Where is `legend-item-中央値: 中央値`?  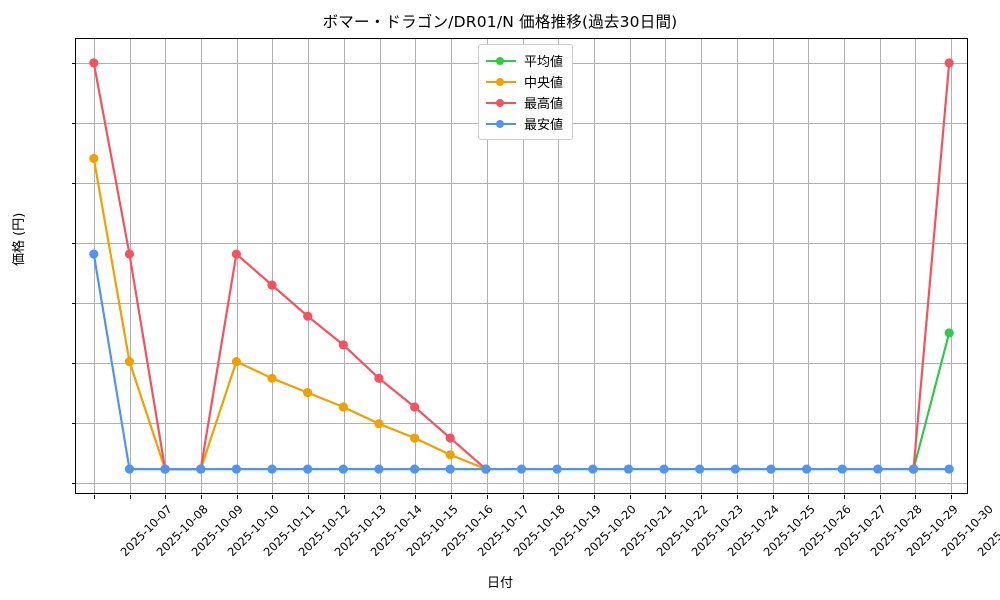 legend-item-中央値: 中央値 is located at coordinates (524, 81).